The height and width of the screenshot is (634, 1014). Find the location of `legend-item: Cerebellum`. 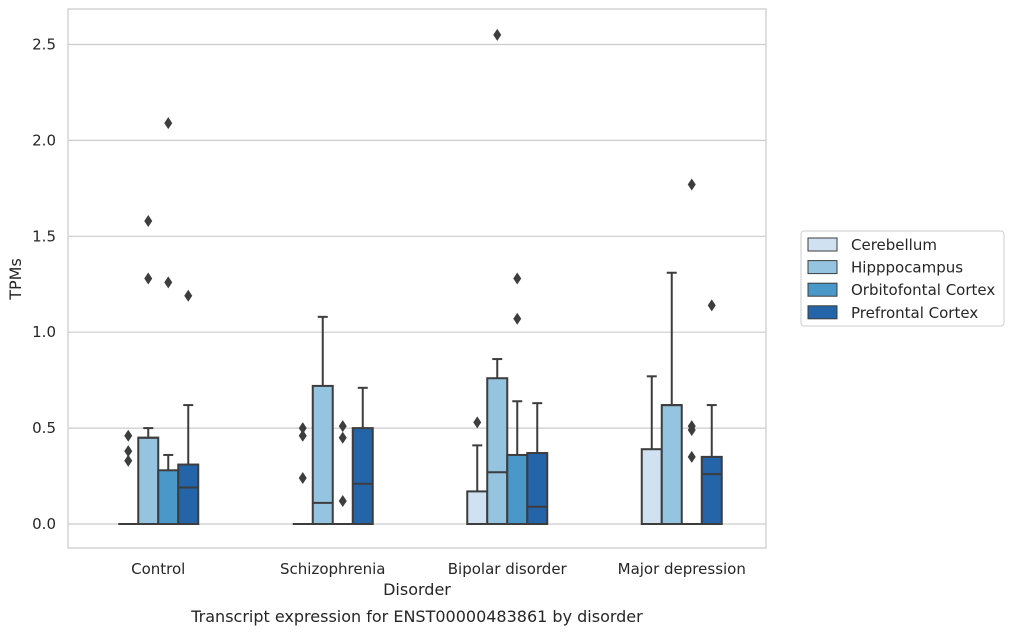

legend-item: Cerebellum is located at coordinates (872, 245).